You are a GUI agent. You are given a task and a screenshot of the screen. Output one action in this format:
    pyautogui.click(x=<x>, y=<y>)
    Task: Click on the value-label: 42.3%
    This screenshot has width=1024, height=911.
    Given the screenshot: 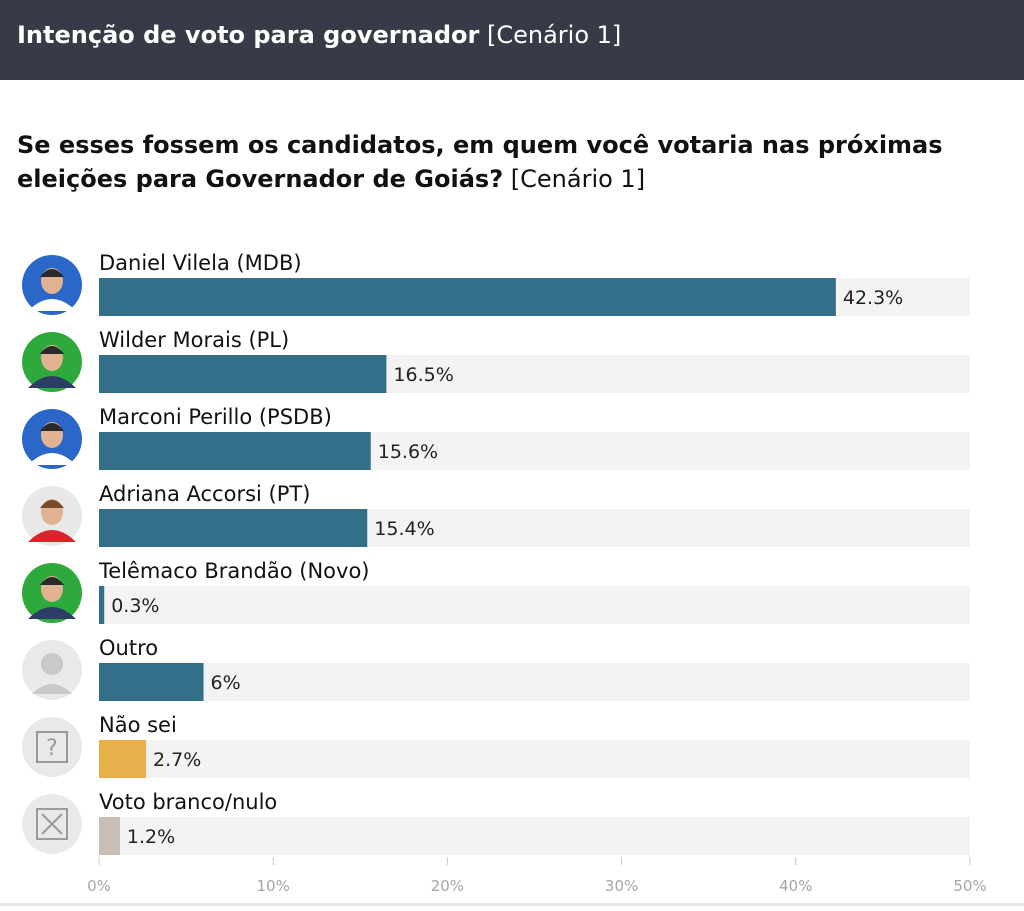 What is the action you would take?
    pyautogui.click(x=873, y=298)
    